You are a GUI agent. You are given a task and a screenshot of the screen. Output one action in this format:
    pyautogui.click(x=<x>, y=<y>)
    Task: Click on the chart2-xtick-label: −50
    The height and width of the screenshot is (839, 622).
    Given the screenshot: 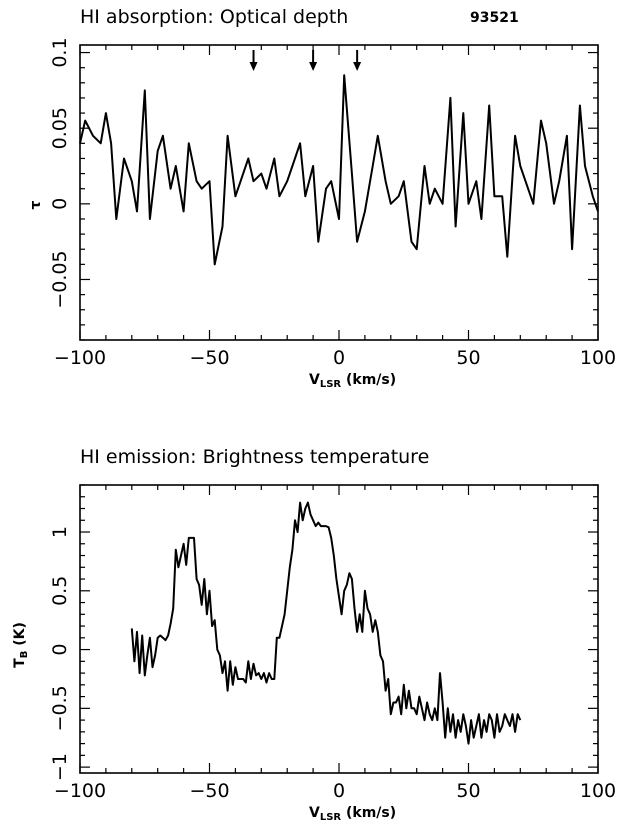 What is the action you would take?
    pyautogui.click(x=209, y=791)
    